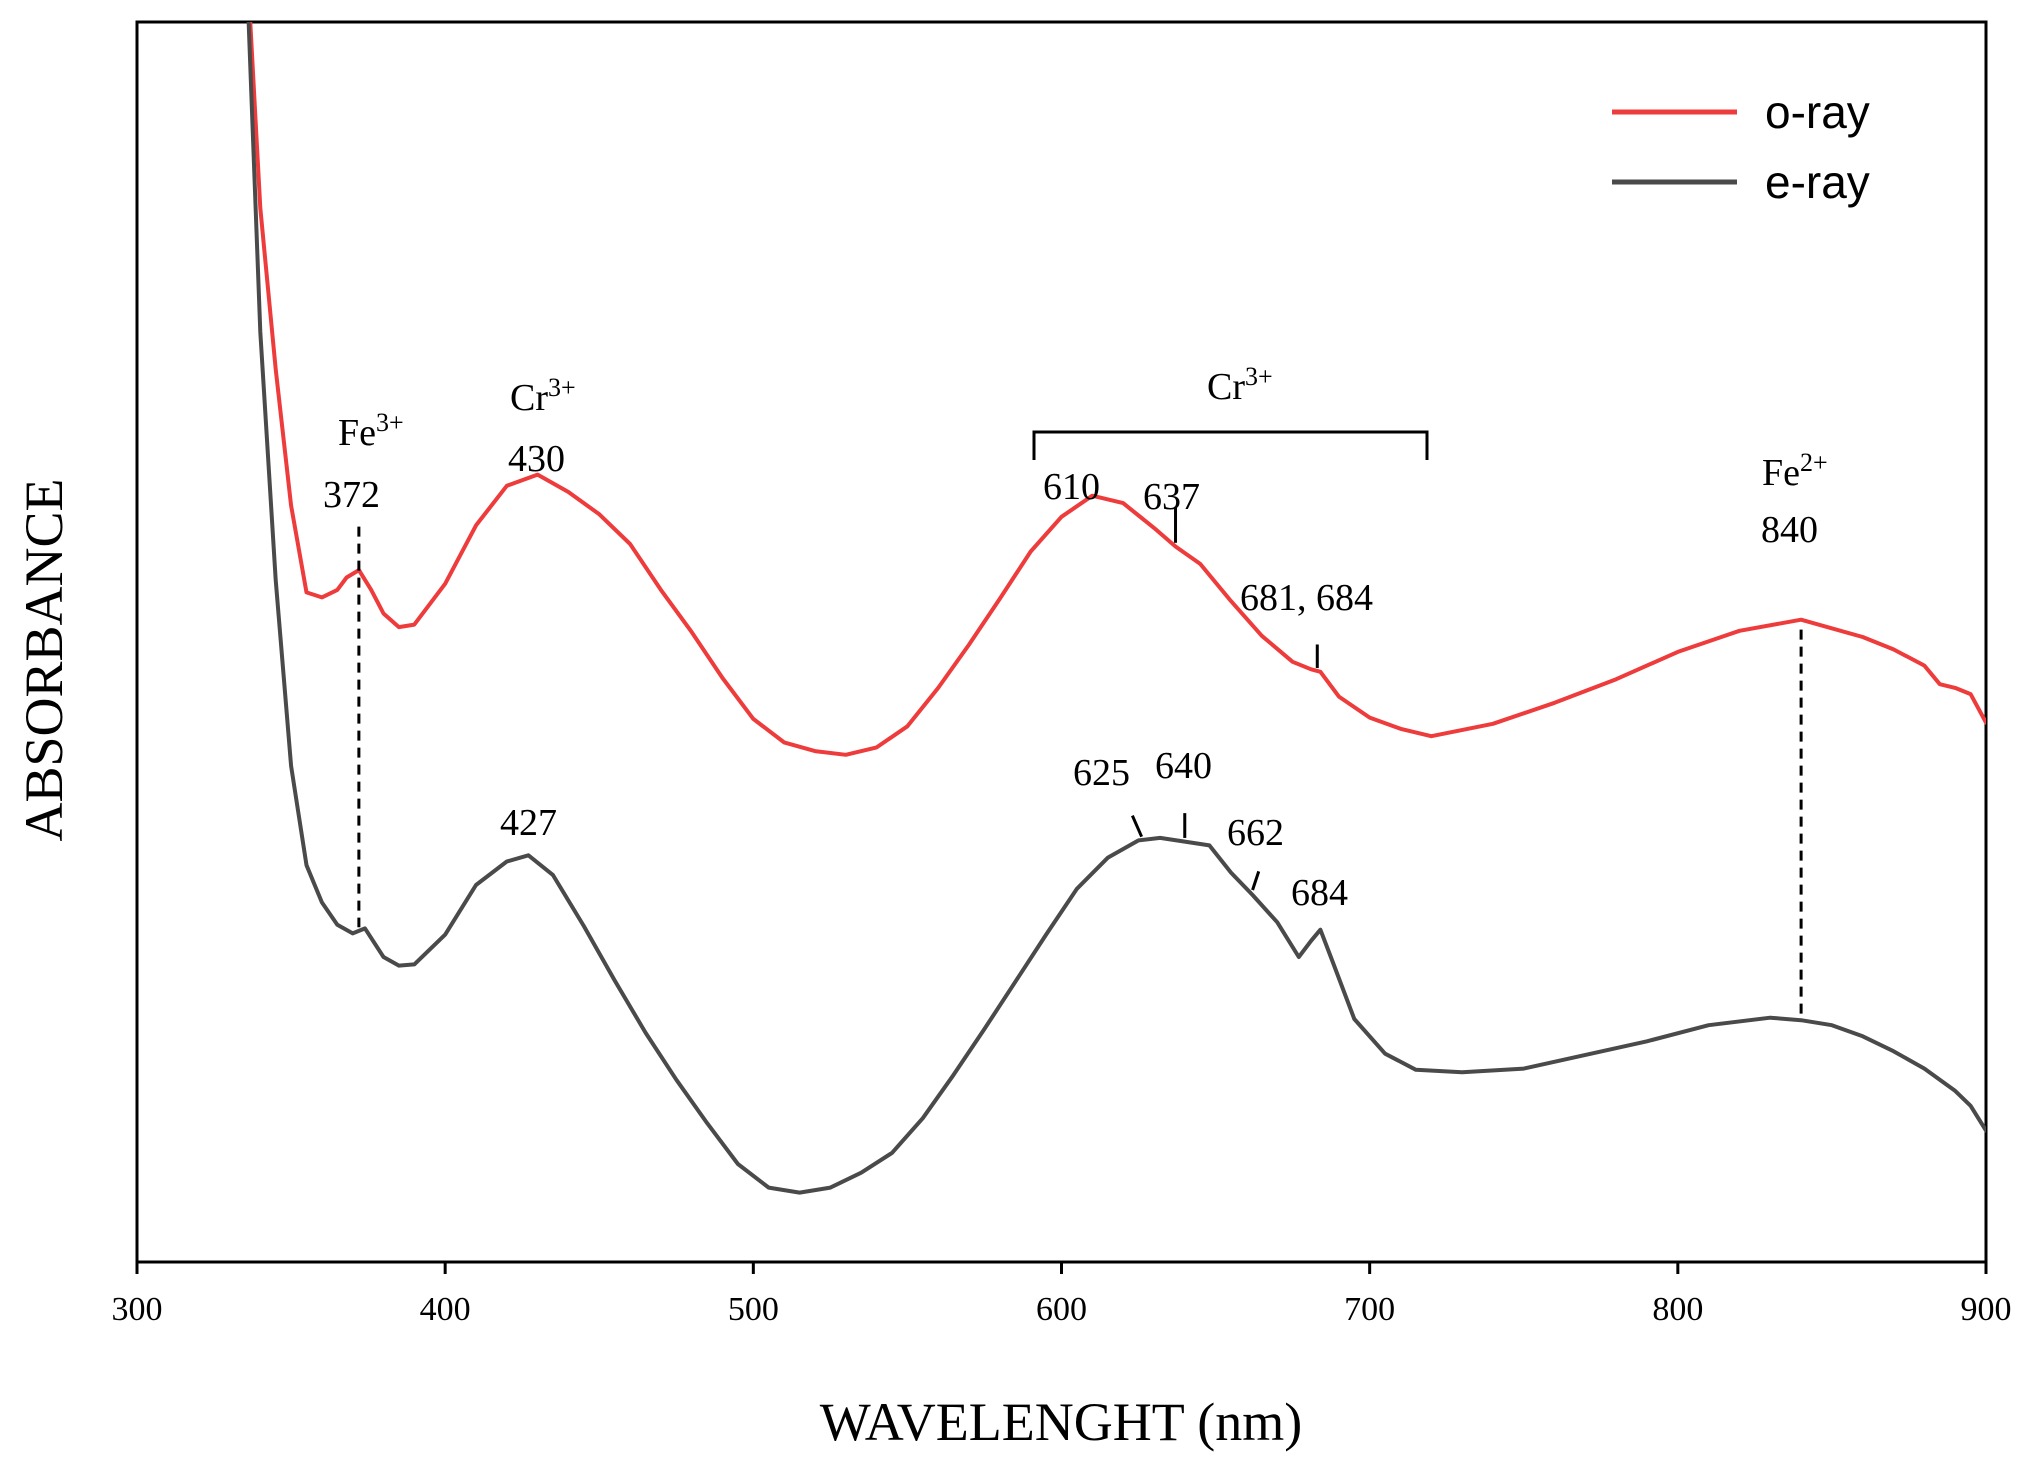 The image size is (2019, 1465). I want to click on annotation-cr3-group-ion: Cr3+, so click(1240, 385).